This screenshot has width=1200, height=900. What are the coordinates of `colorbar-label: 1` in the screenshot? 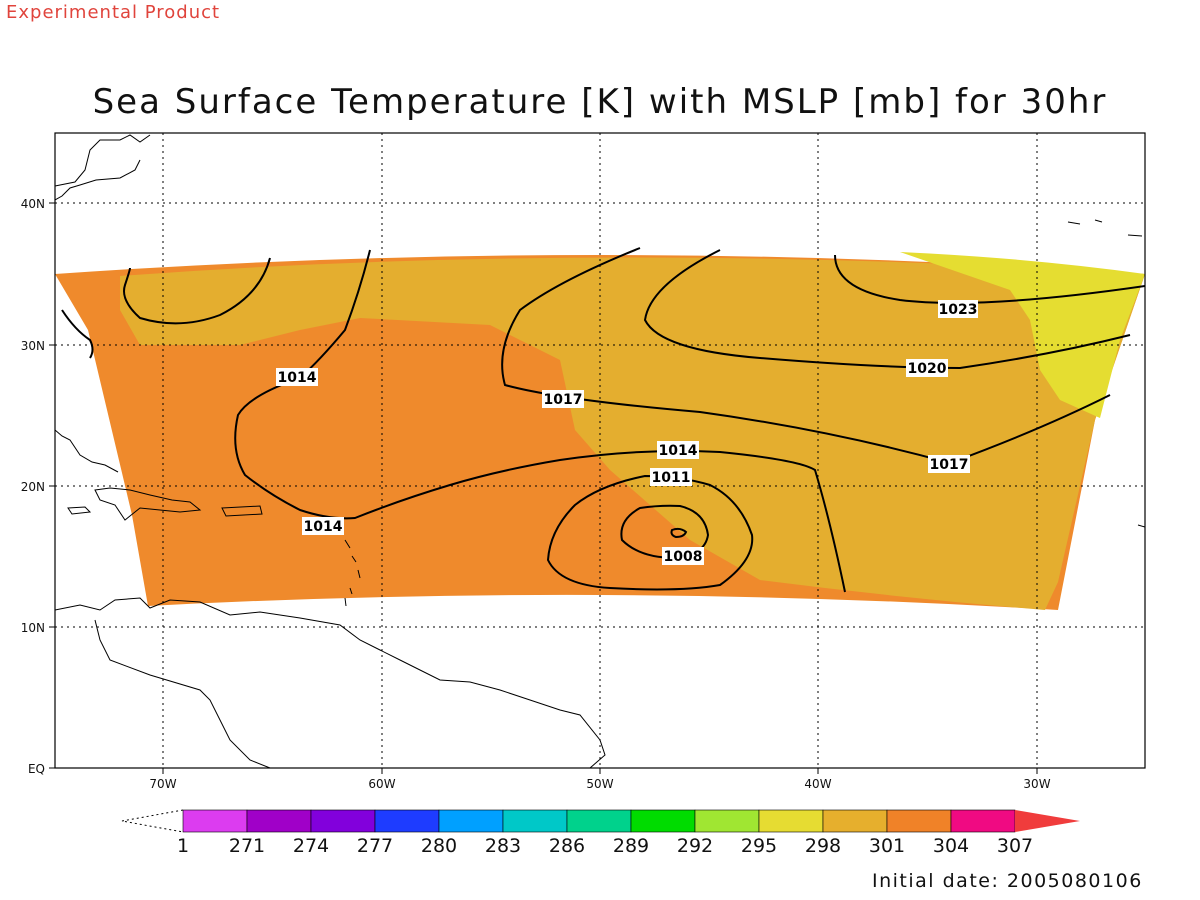 It's located at (183, 846).